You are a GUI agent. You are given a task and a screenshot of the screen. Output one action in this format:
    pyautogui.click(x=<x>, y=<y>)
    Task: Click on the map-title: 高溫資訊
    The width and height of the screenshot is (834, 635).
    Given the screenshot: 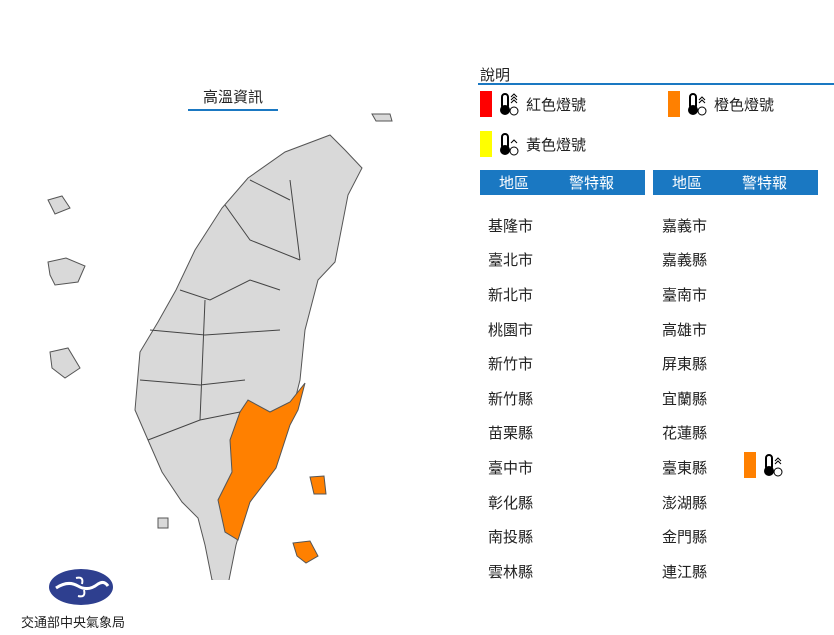 What is the action you would take?
    pyautogui.click(x=233, y=98)
    